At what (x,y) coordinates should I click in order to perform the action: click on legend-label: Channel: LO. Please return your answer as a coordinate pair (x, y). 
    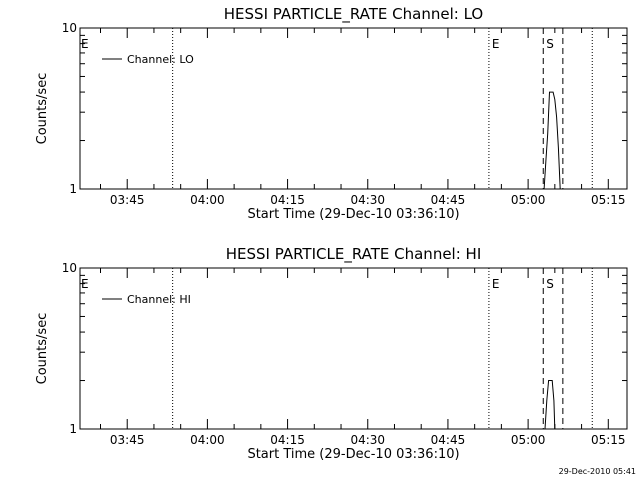
    Looking at the image, I should click on (160, 59).